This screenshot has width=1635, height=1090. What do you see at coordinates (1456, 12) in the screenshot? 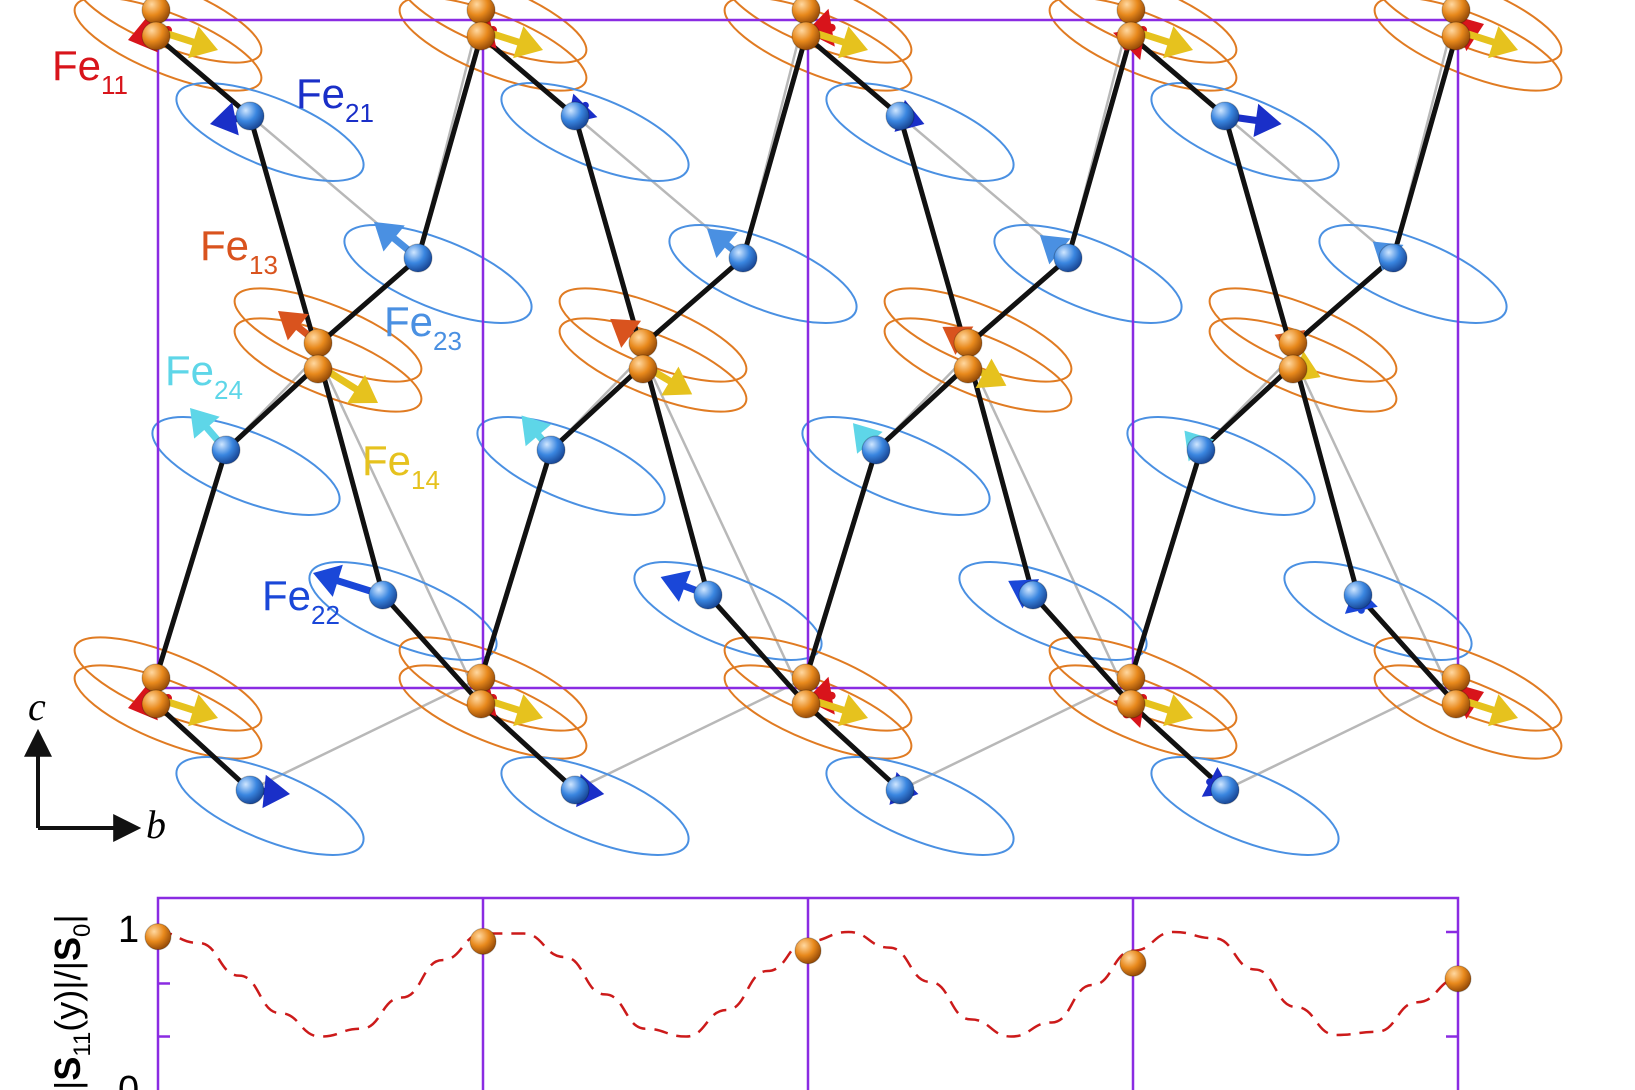
I see `fe1-atom-upper-4-top` at bounding box center [1456, 12].